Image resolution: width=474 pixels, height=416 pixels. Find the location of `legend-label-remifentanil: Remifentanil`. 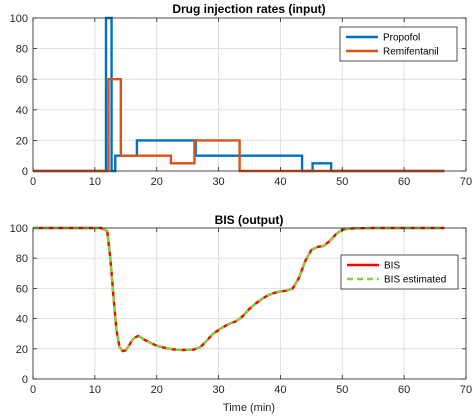

legend-label-remifentanil: Remifentanil is located at coordinates (411, 52).